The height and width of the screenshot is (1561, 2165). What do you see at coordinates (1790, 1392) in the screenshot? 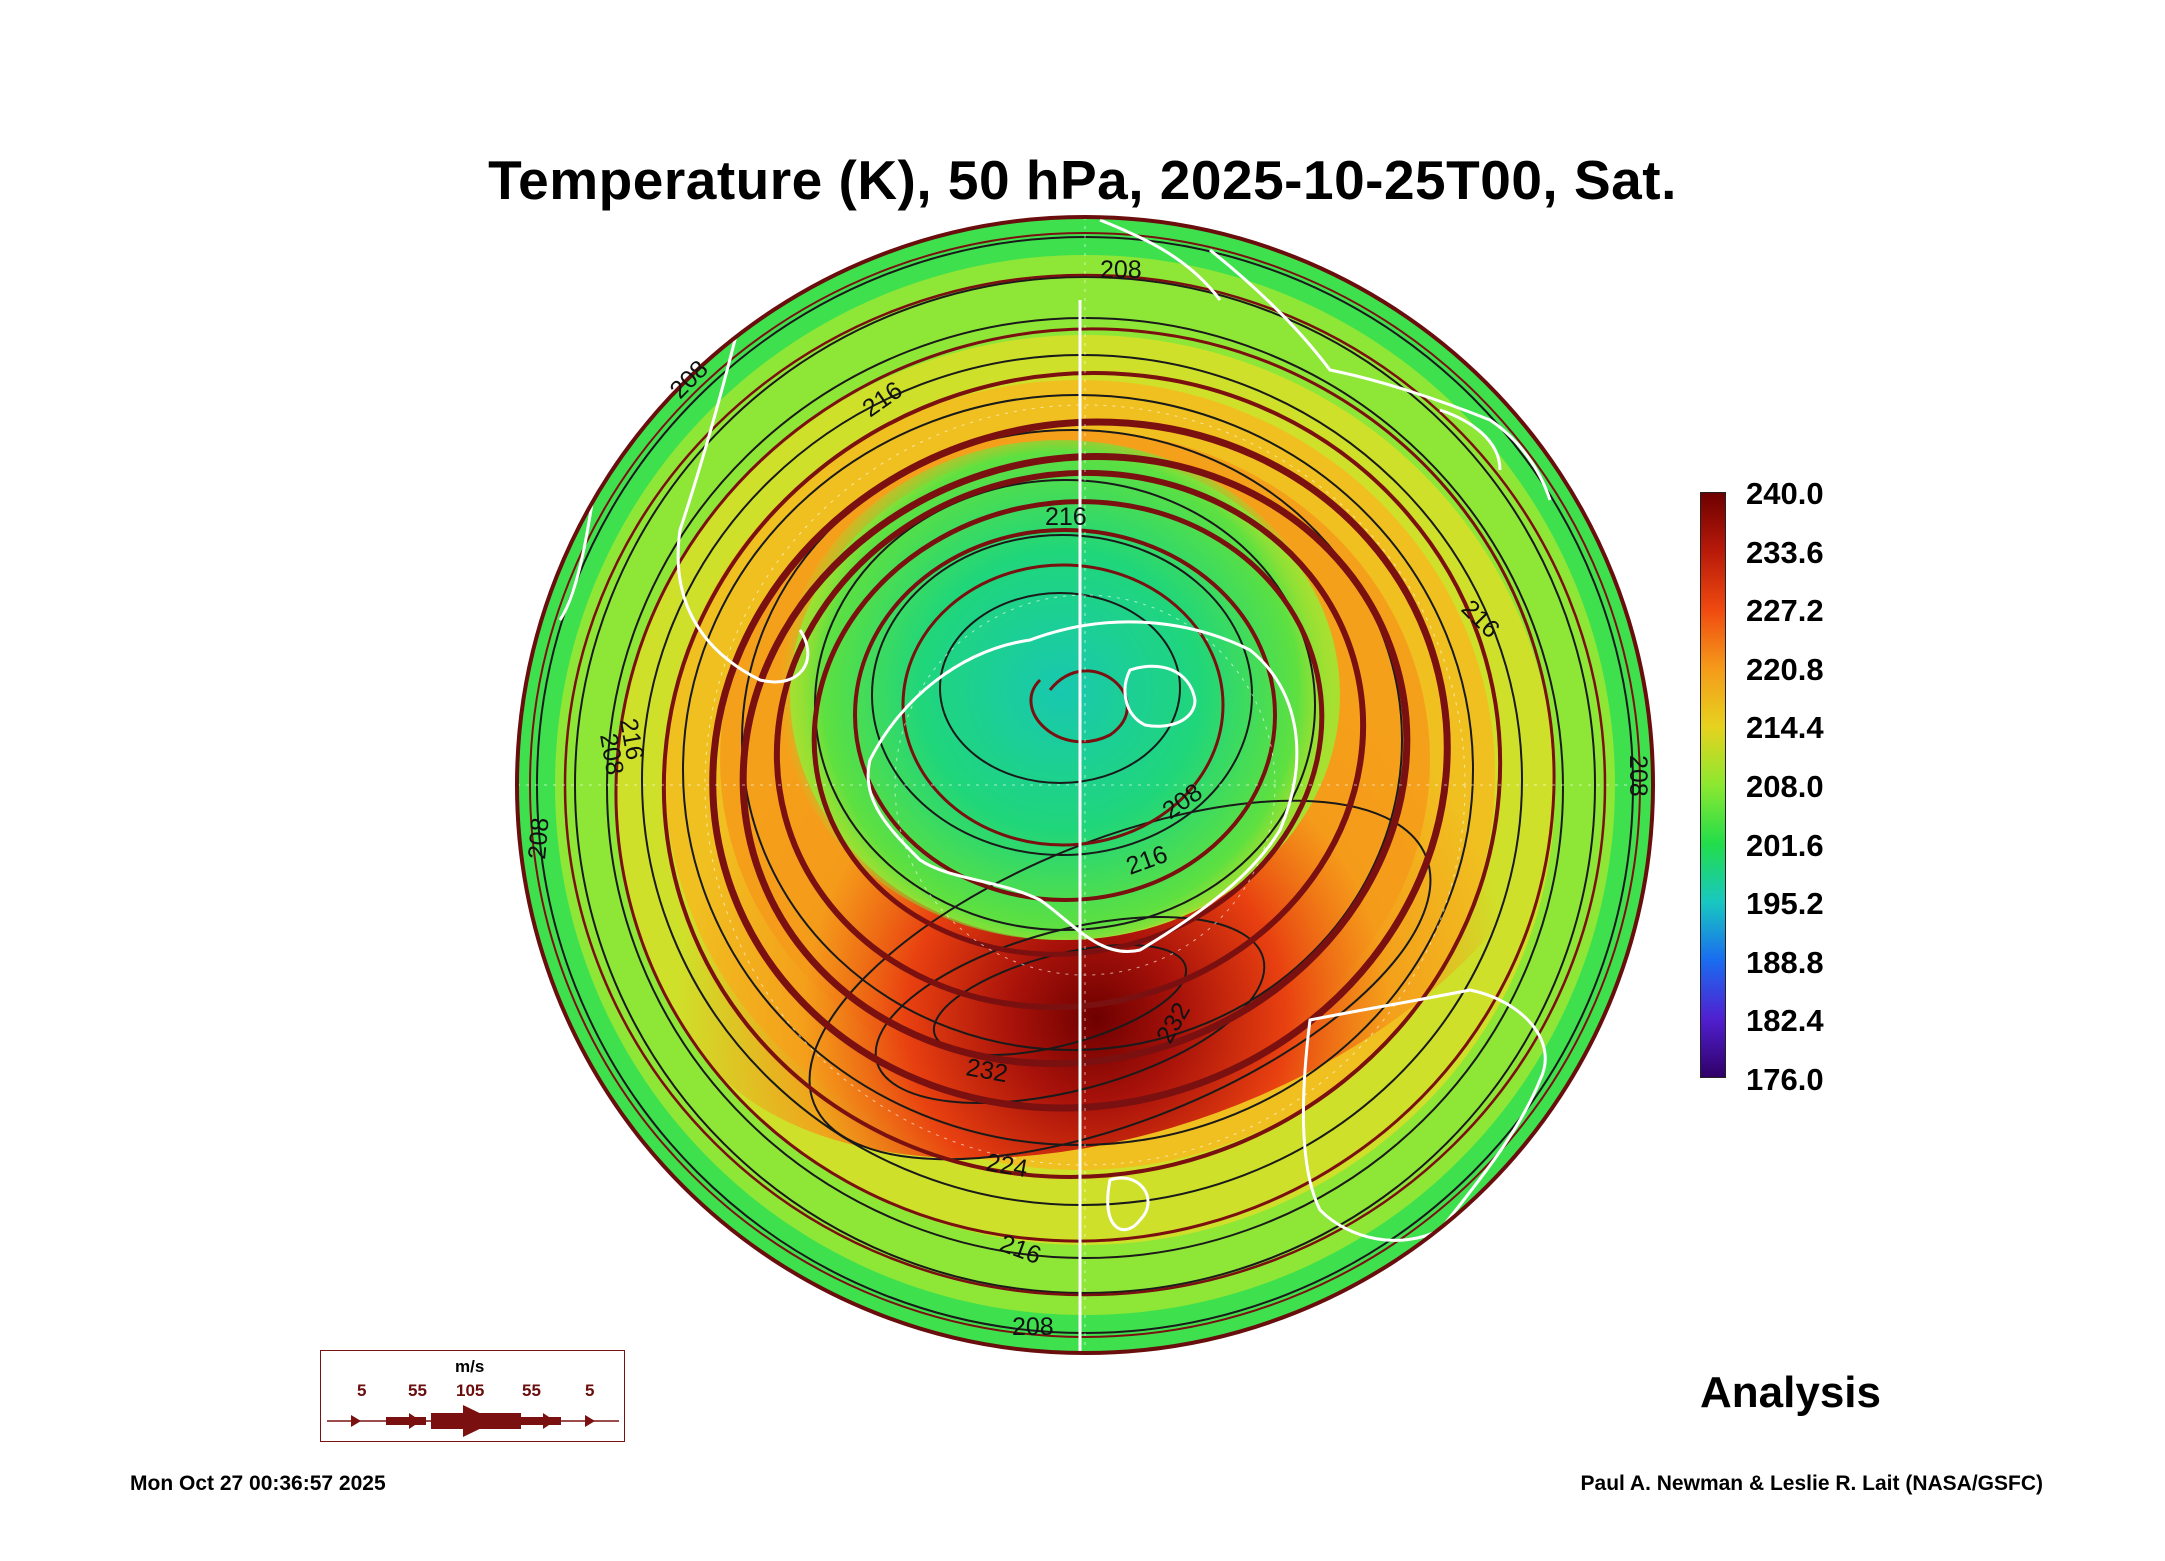
I see `analysis-label: Analysis` at bounding box center [1790, 1392].